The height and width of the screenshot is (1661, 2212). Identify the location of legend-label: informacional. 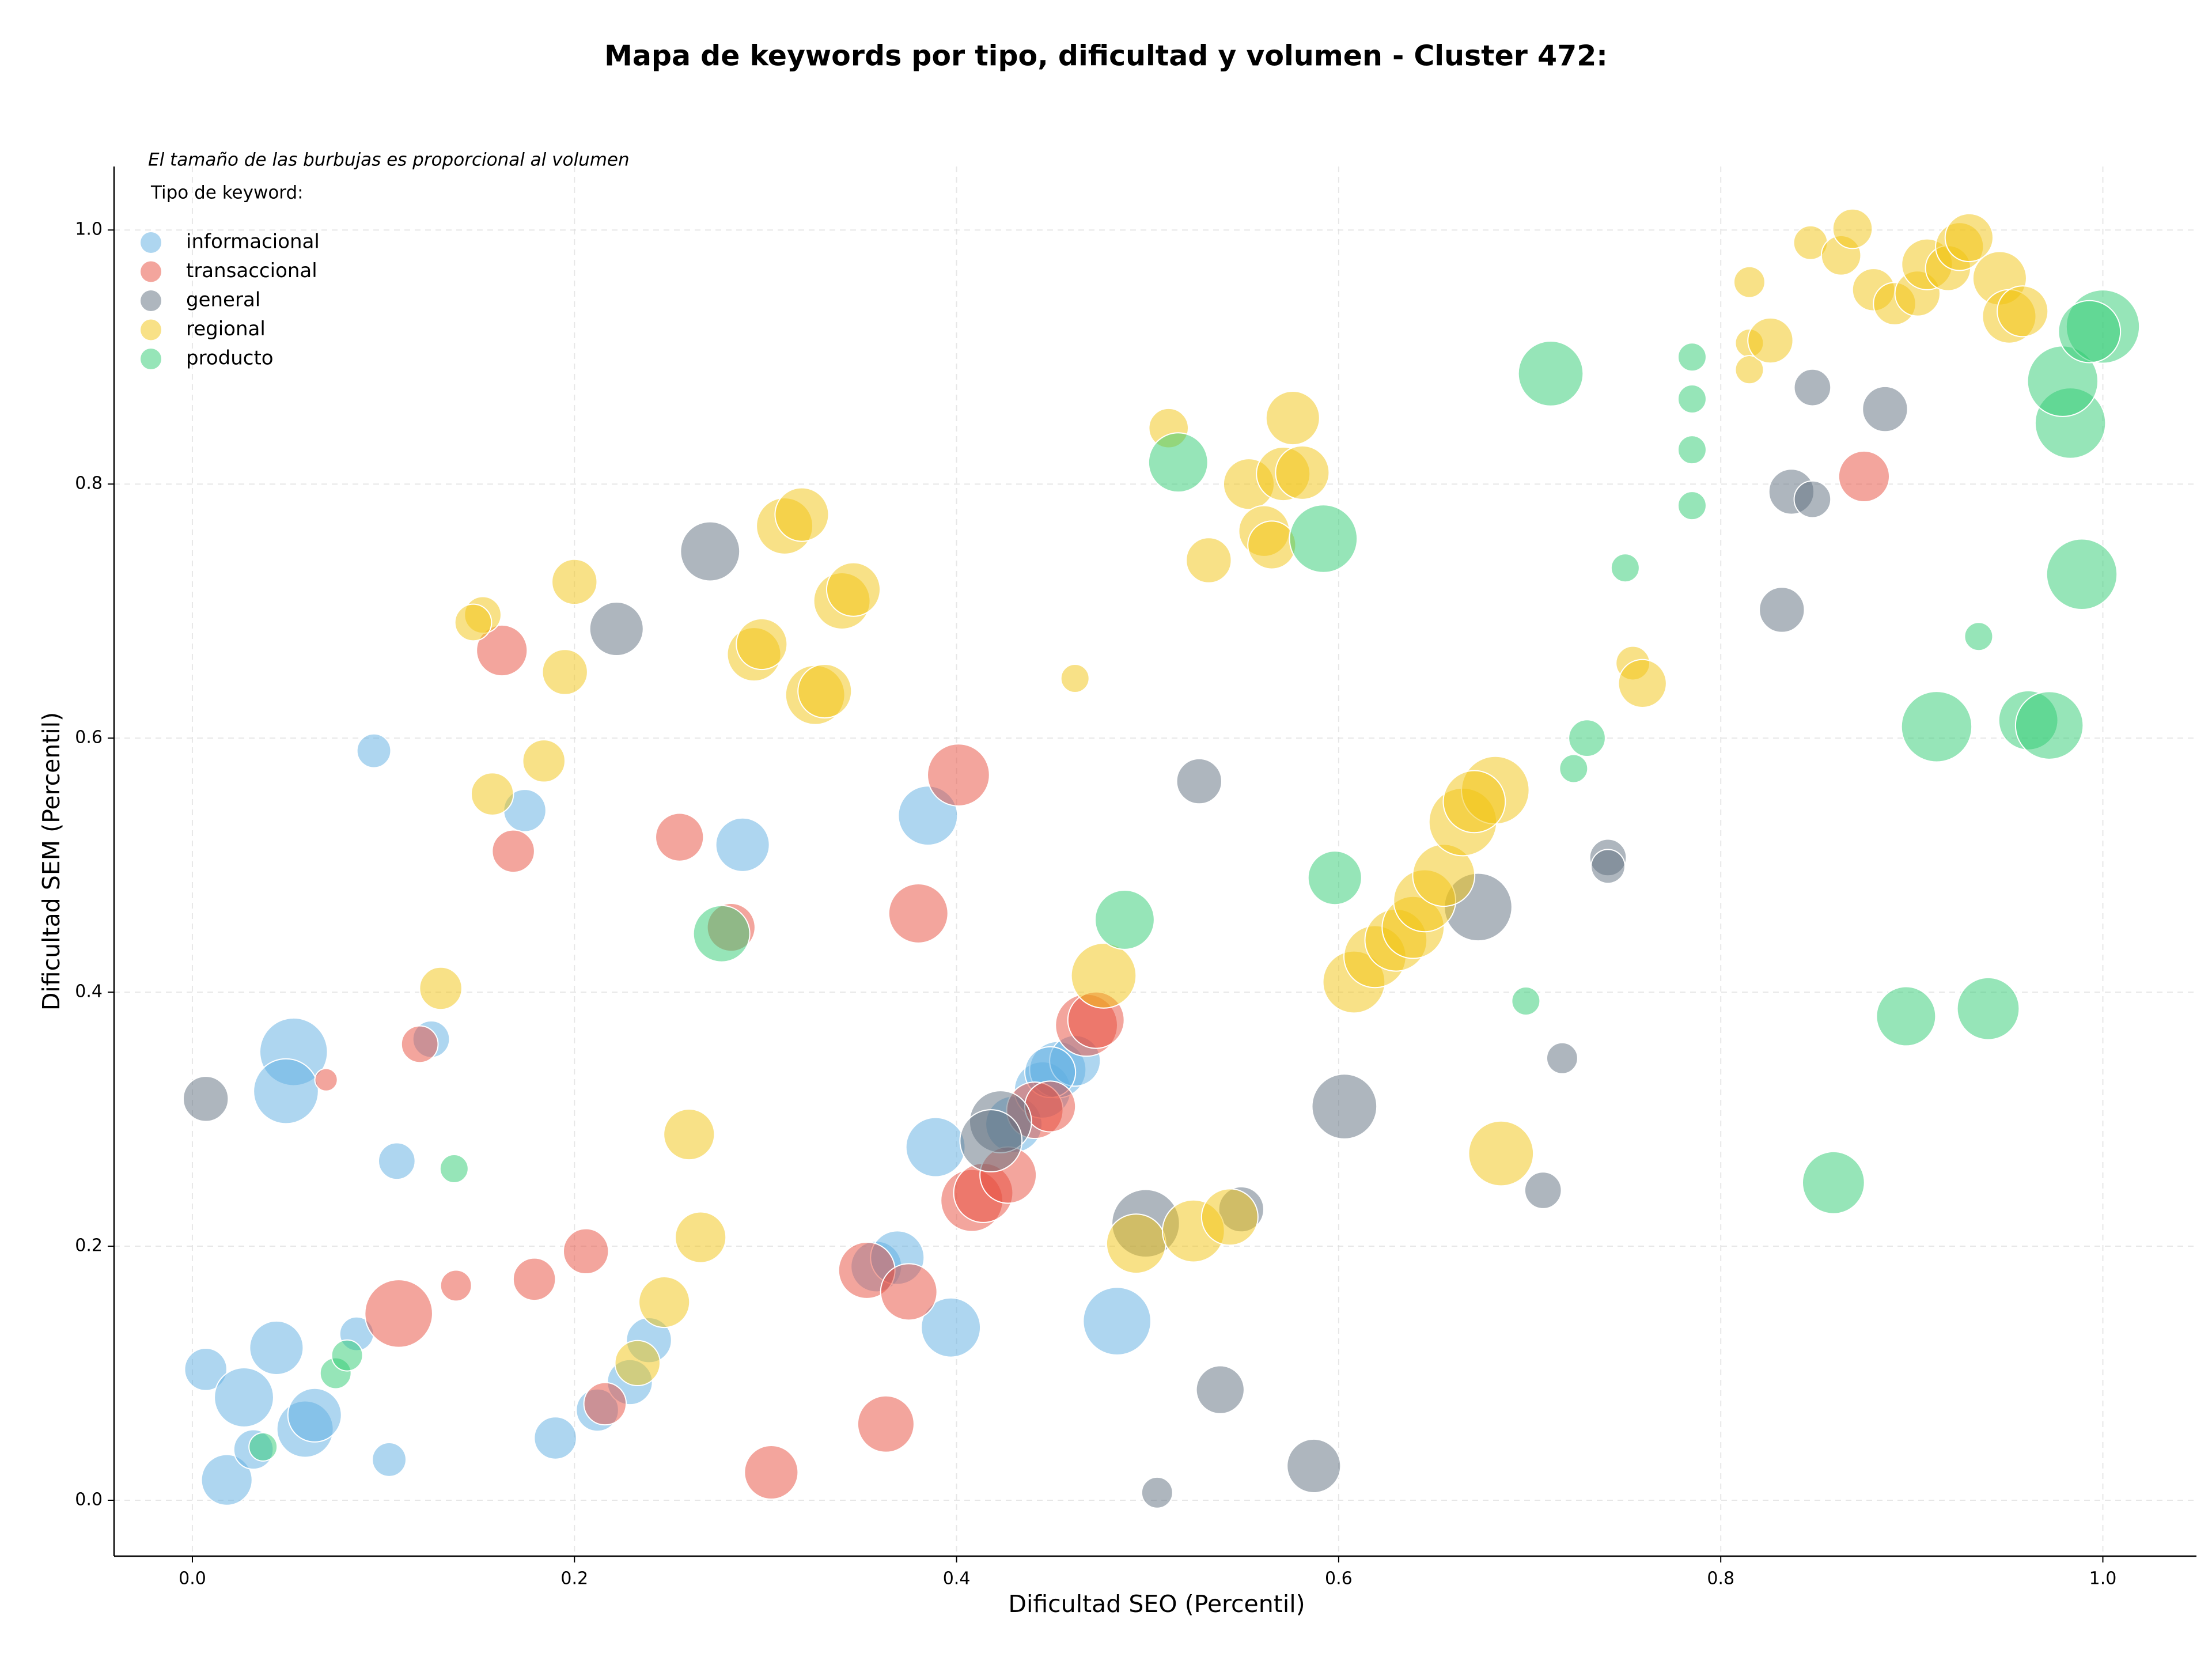
(253, 241).